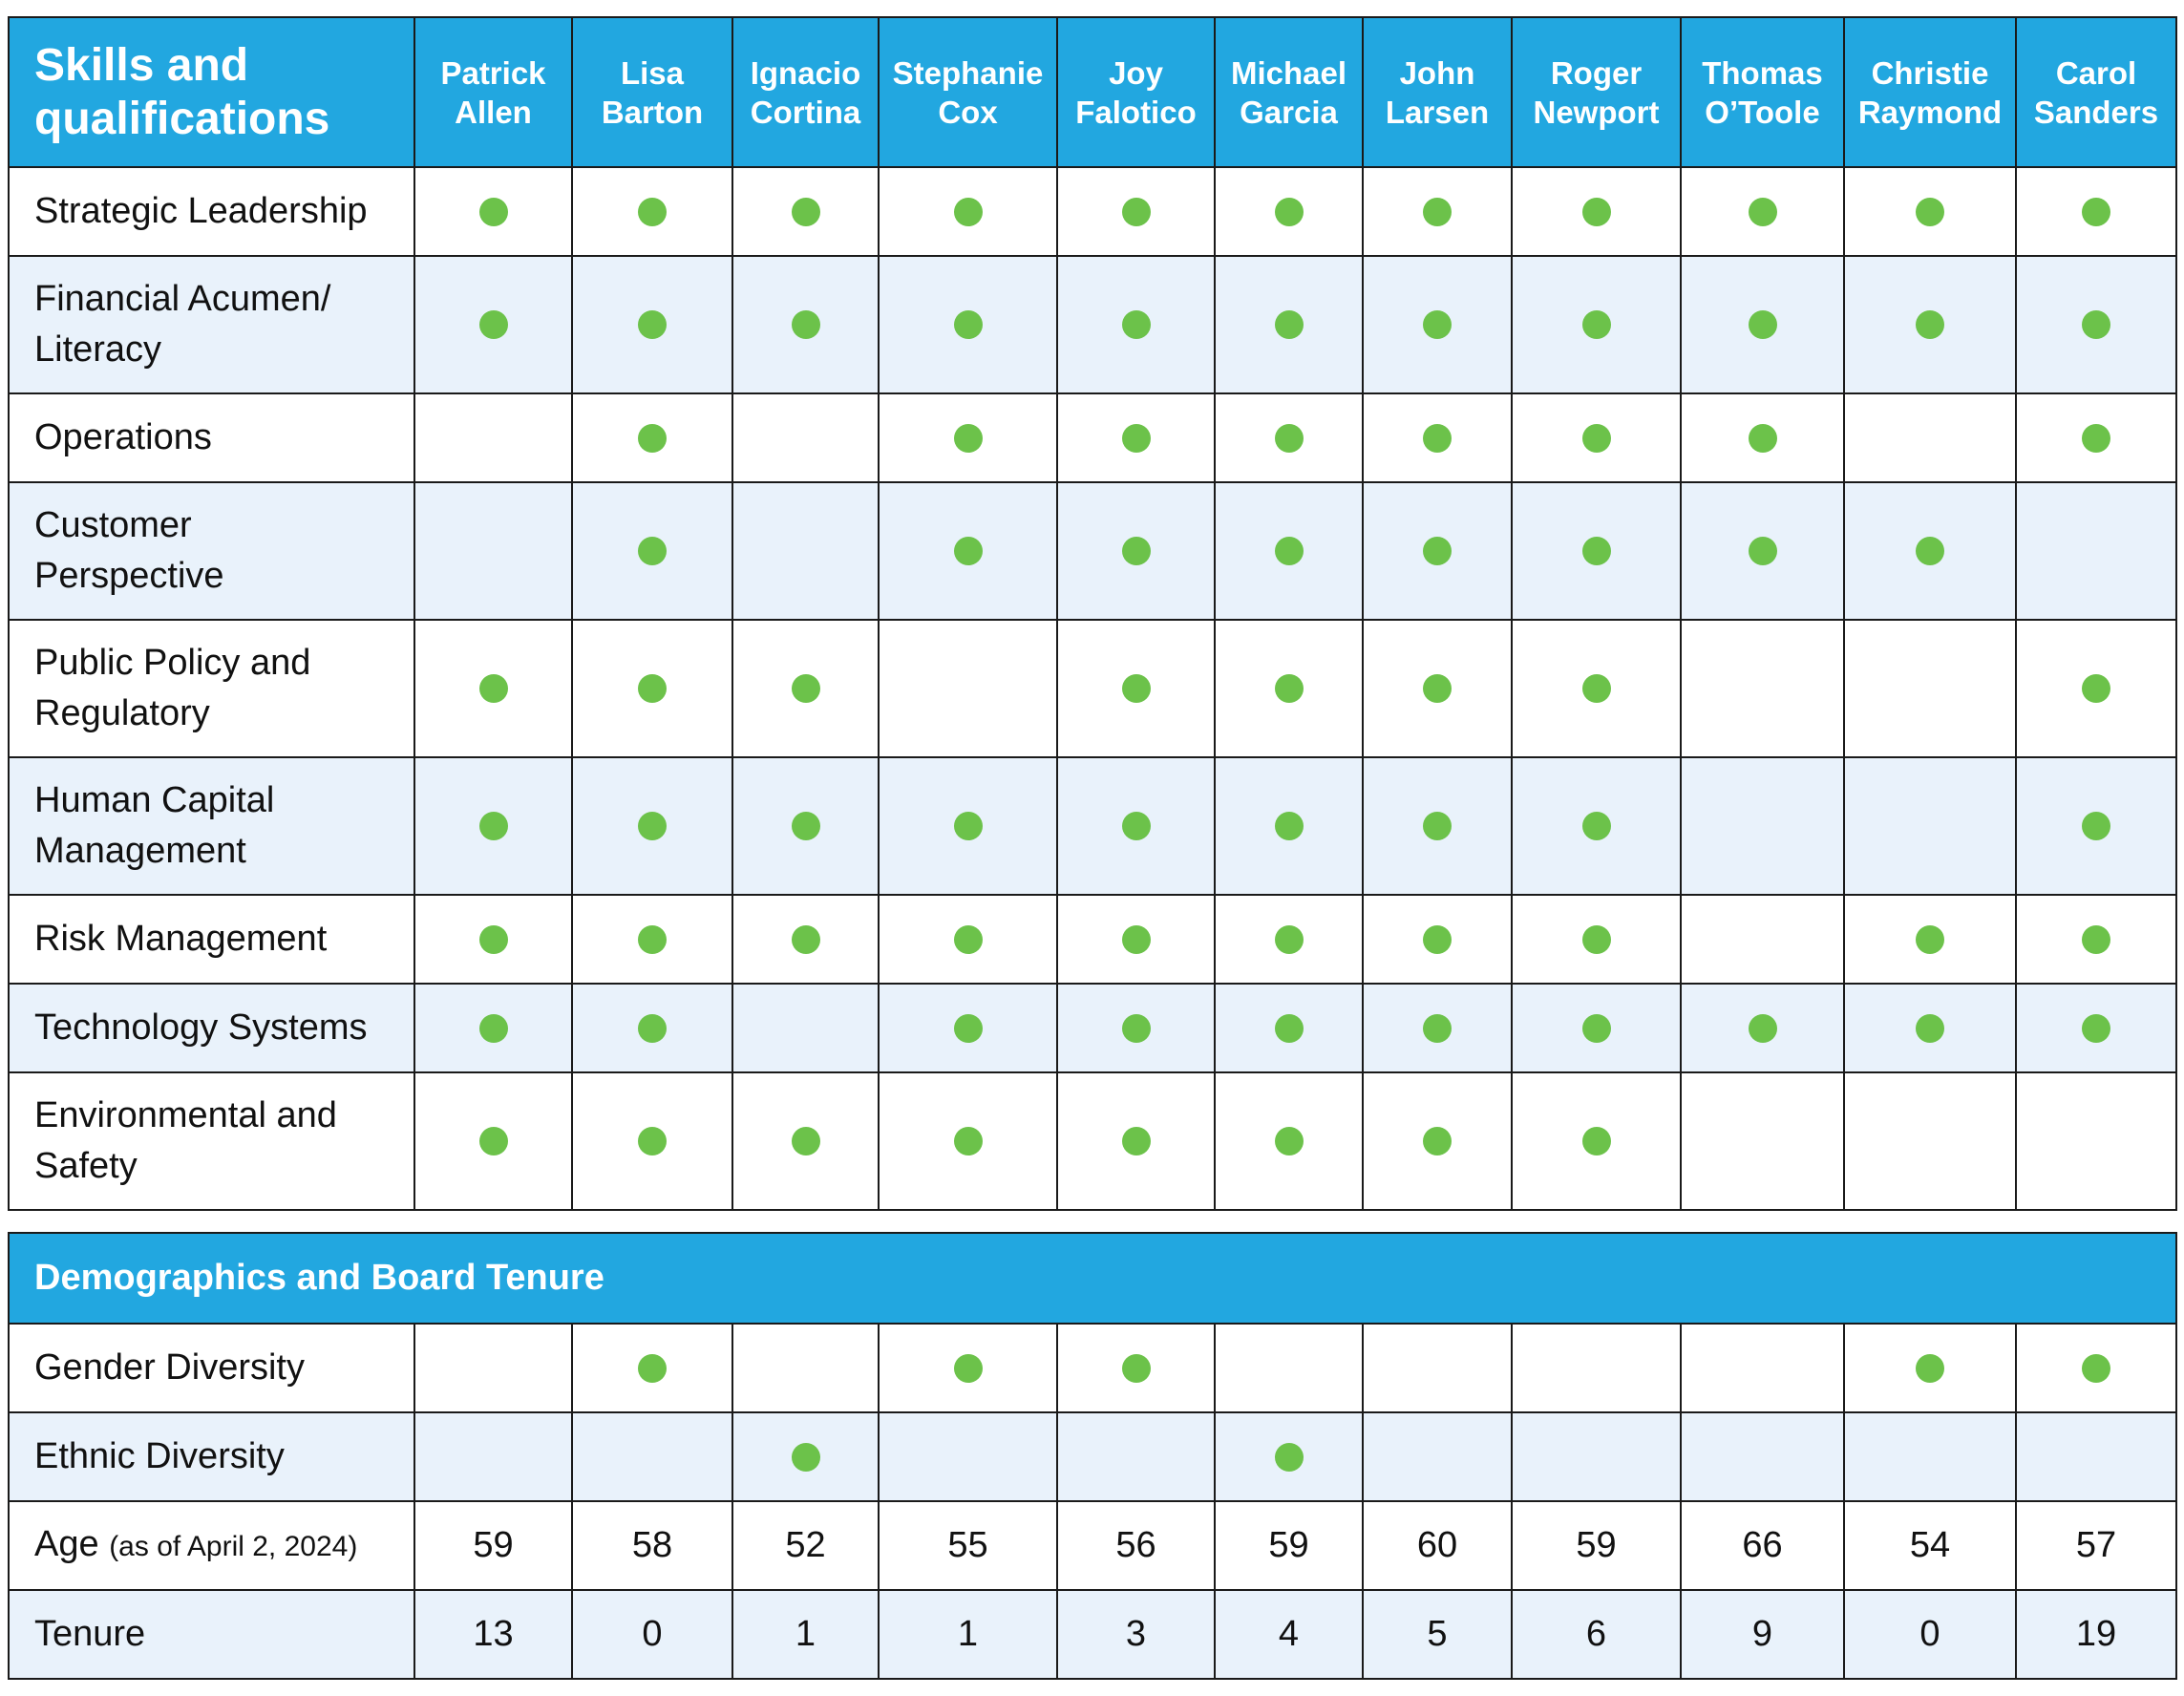  What do you see at coordinates (806, 1635) in the screenshot?
I see `tenure-value: 1` at bounding box center [806, 1635].